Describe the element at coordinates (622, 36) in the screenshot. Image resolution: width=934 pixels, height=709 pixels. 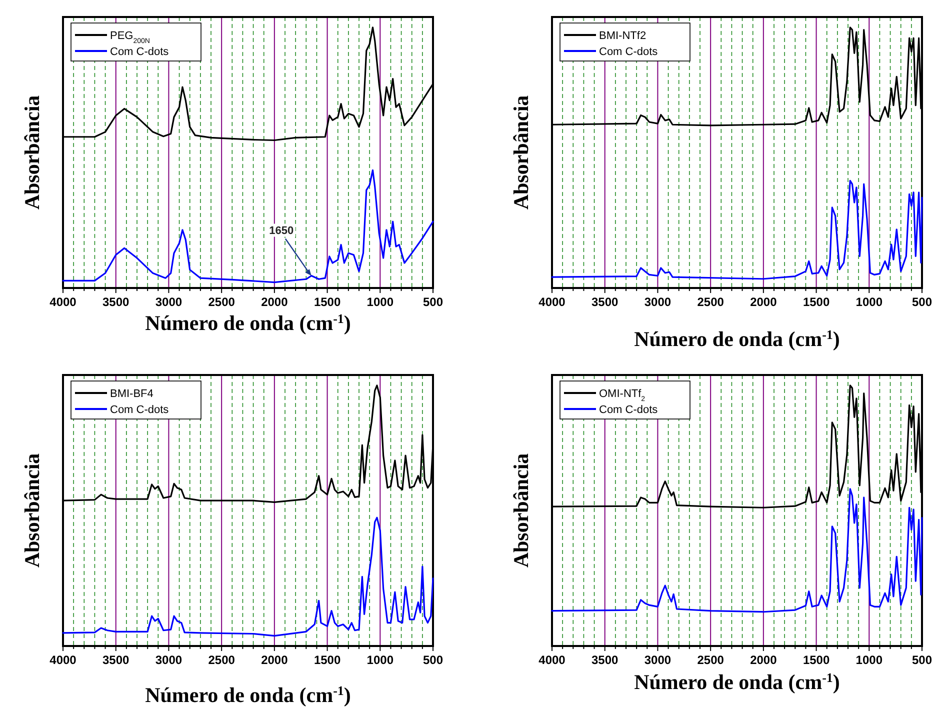
I see `legend-label: BMI-NTf2` at that location.